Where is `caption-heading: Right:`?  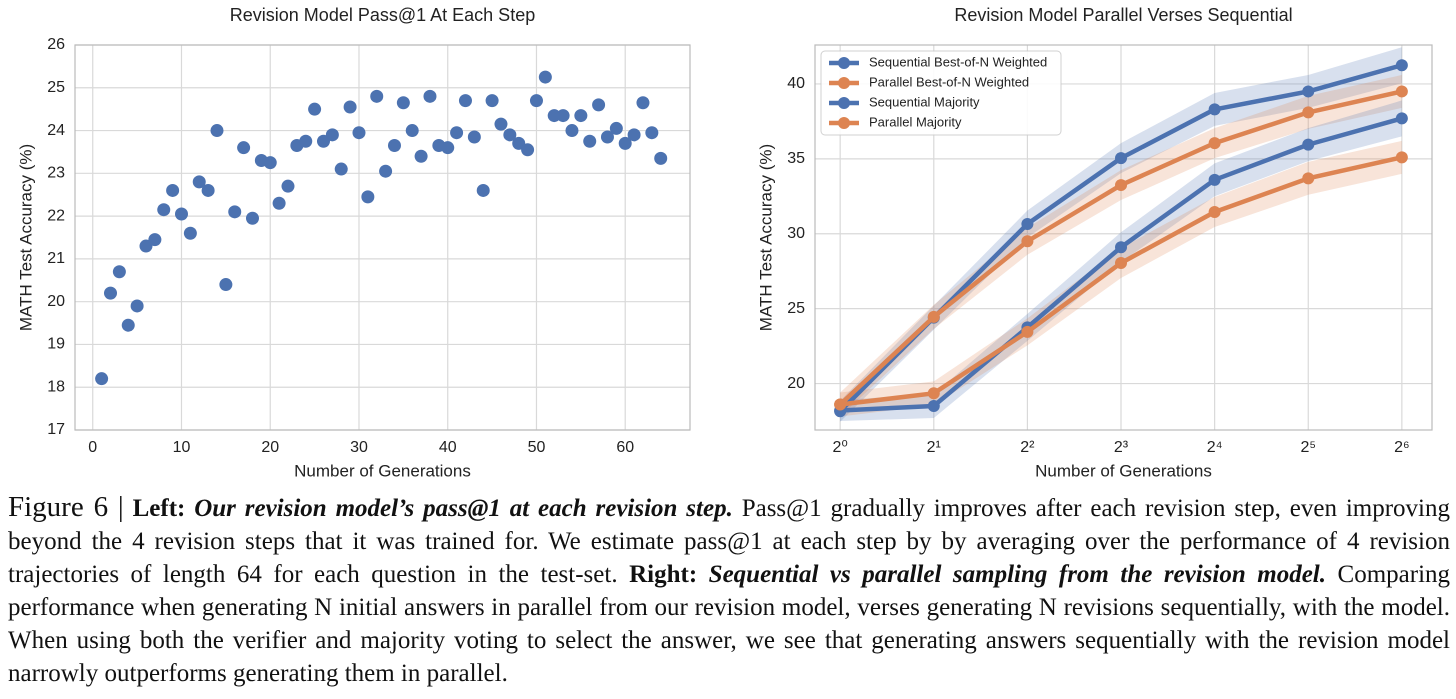
caption-heading: Right: is located at coordinates (663, 574).